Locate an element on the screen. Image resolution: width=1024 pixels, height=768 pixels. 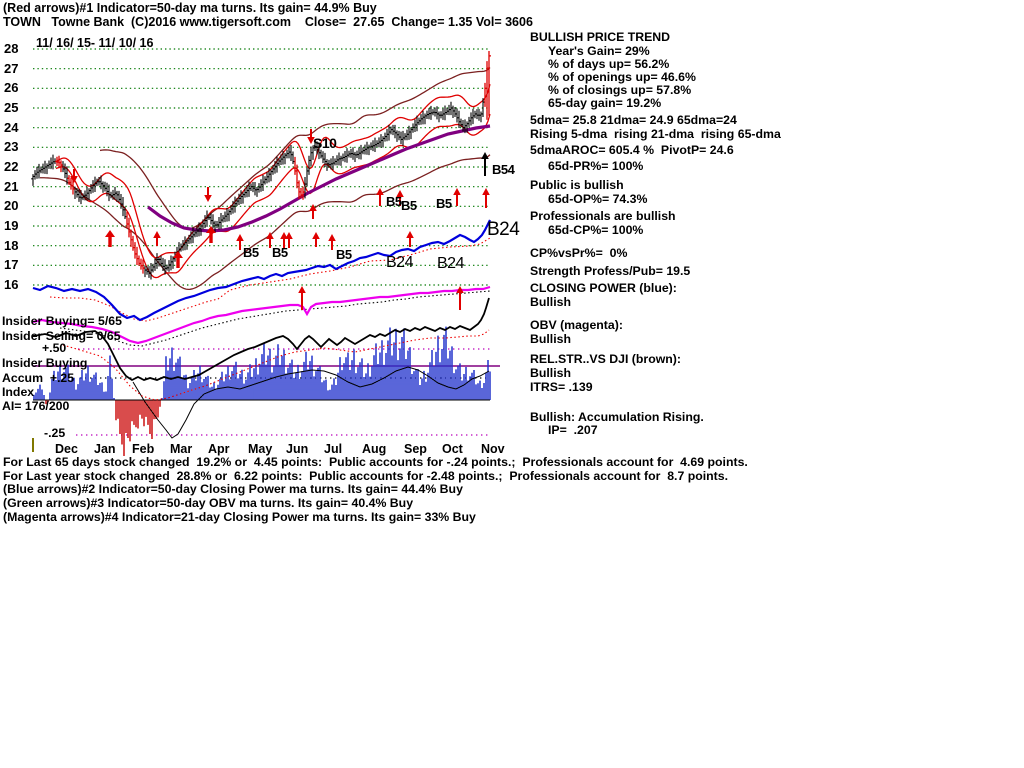
price-ohlc-bars is located at coordinates (258, 189).